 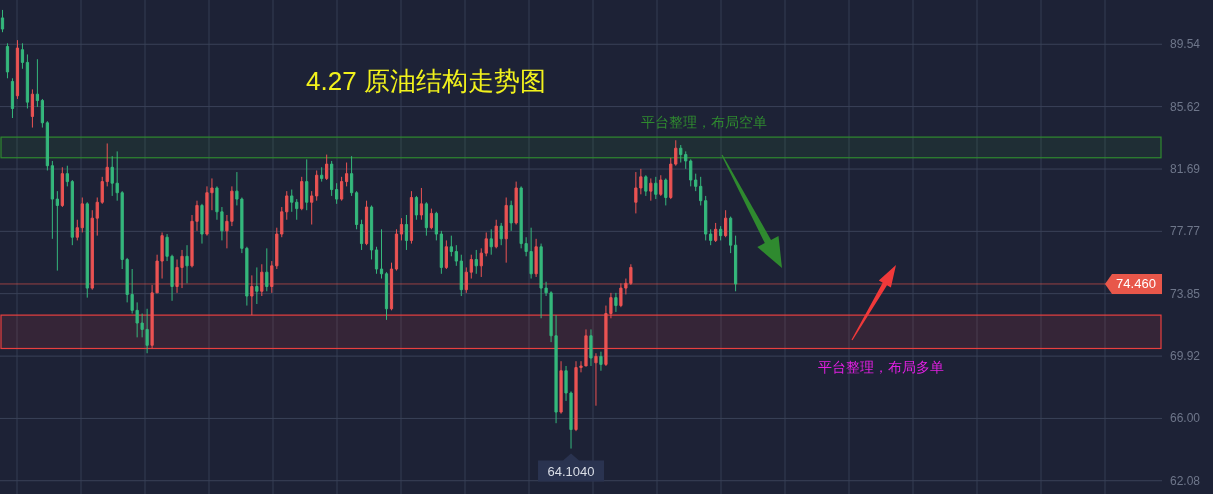 What do you see at coordinates (1185, 356) in the screenshot?
I see `y-tick-label: 69.92` at bounding box center [1185, 356].